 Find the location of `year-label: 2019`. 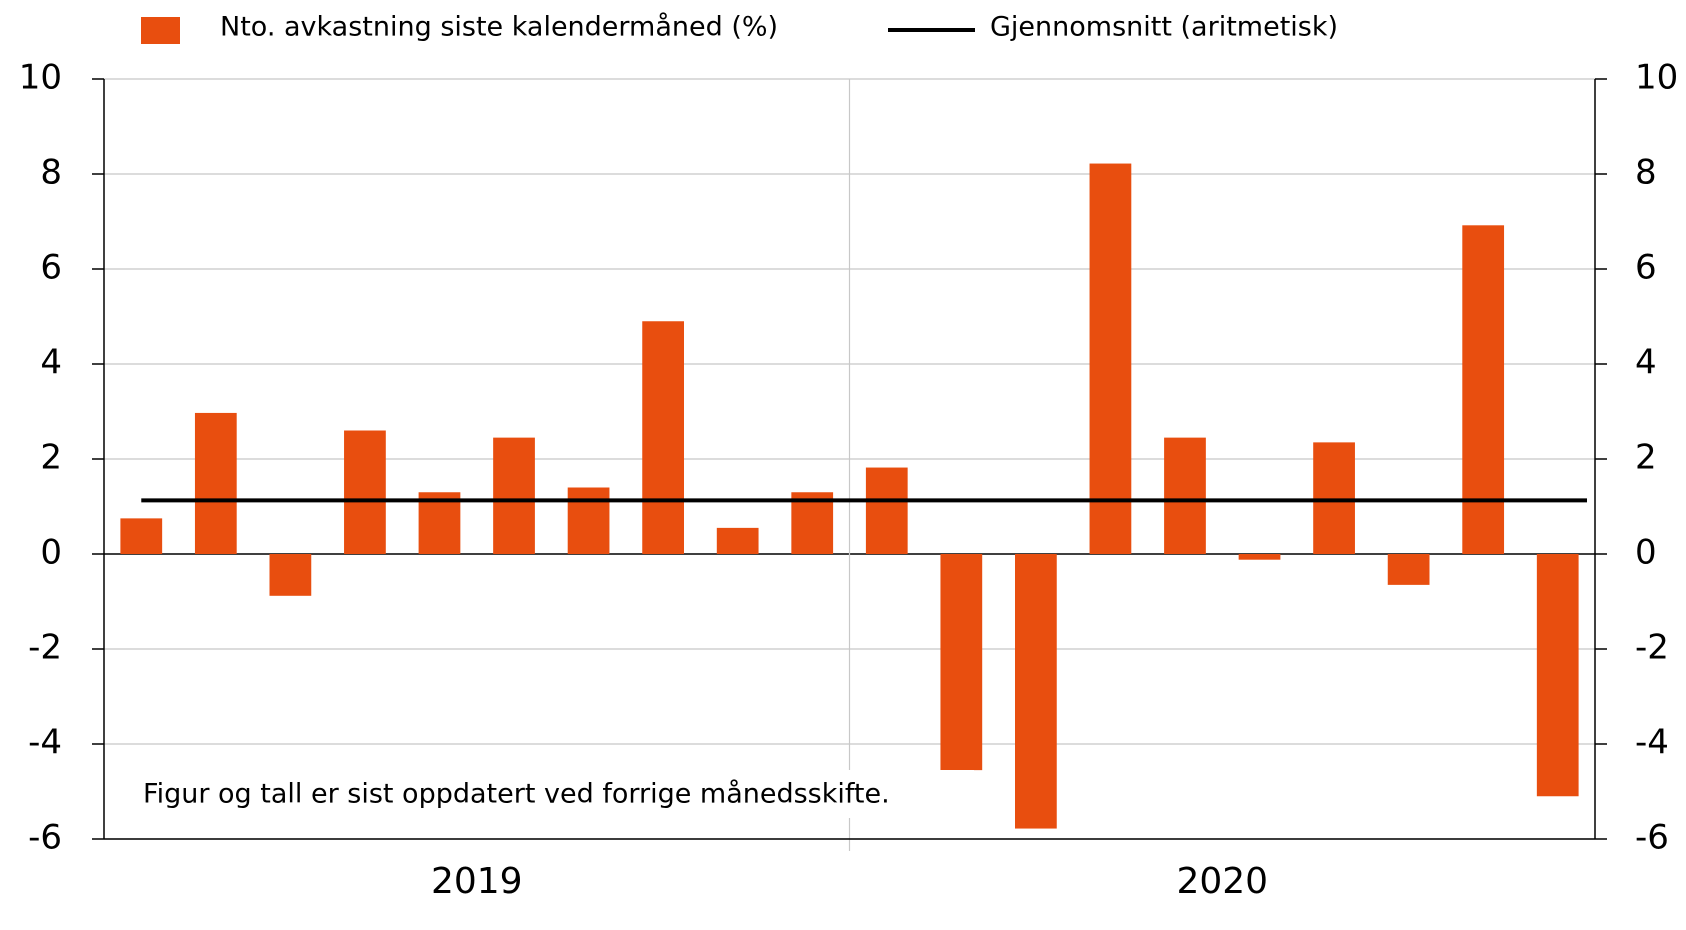

year-label: 2019 is located at coordinates (477, 881).